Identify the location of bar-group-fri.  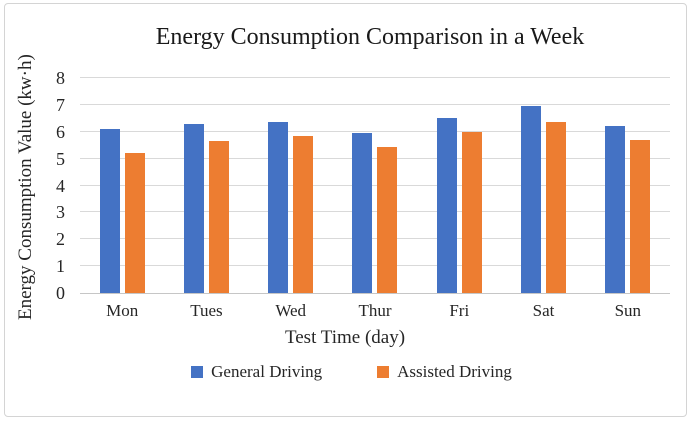
(459, 185).